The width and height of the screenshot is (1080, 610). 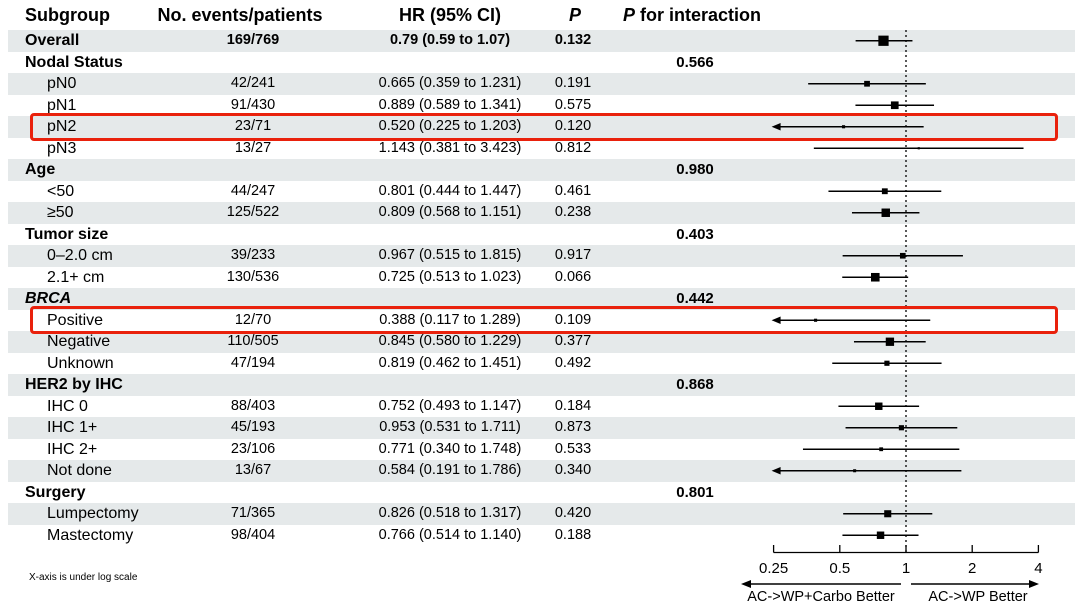 I want to click on subgroup-label: pN1, so click(x=62, y=105).